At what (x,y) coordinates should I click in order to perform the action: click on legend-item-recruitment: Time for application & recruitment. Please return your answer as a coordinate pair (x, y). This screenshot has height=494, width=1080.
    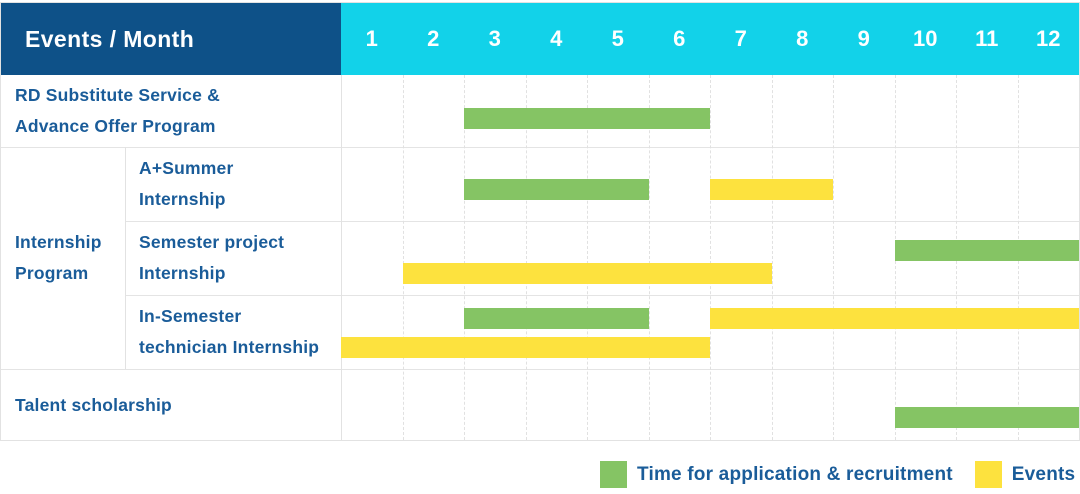
    Looking at the image, I should click on (776, 474).